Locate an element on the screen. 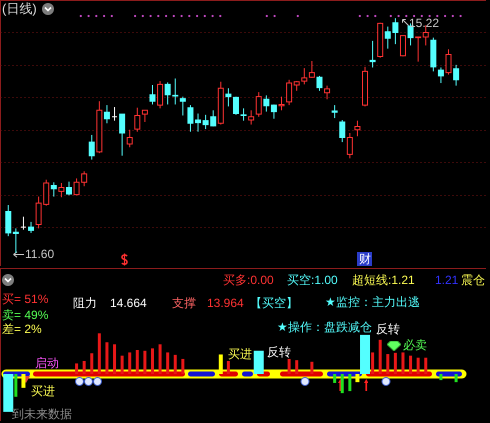 The width and height of the screenshot is (490, 423). annotation: ★操作：盘跌减仓 is located at coordinates (324, 327).